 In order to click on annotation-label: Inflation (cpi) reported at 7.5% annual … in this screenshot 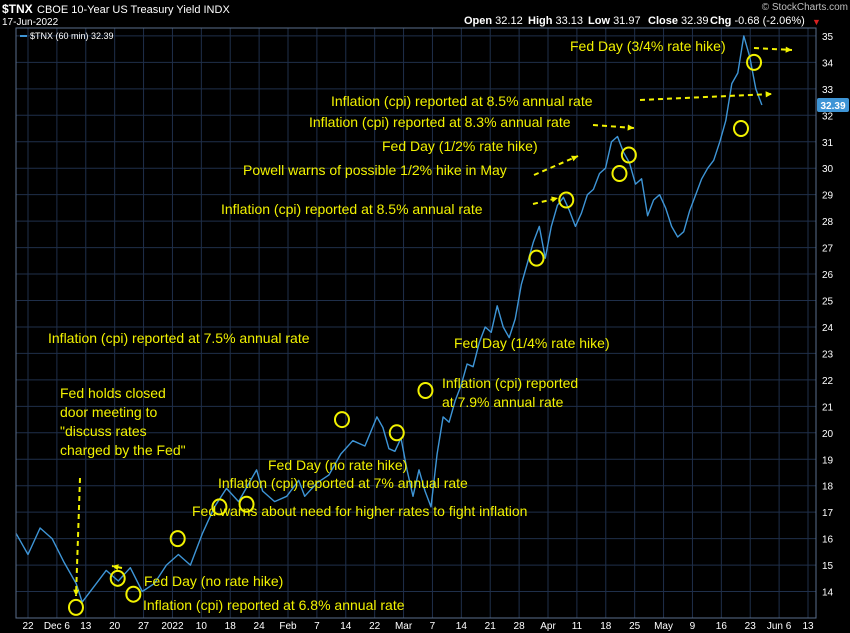, I will do `click(179, 338)`.